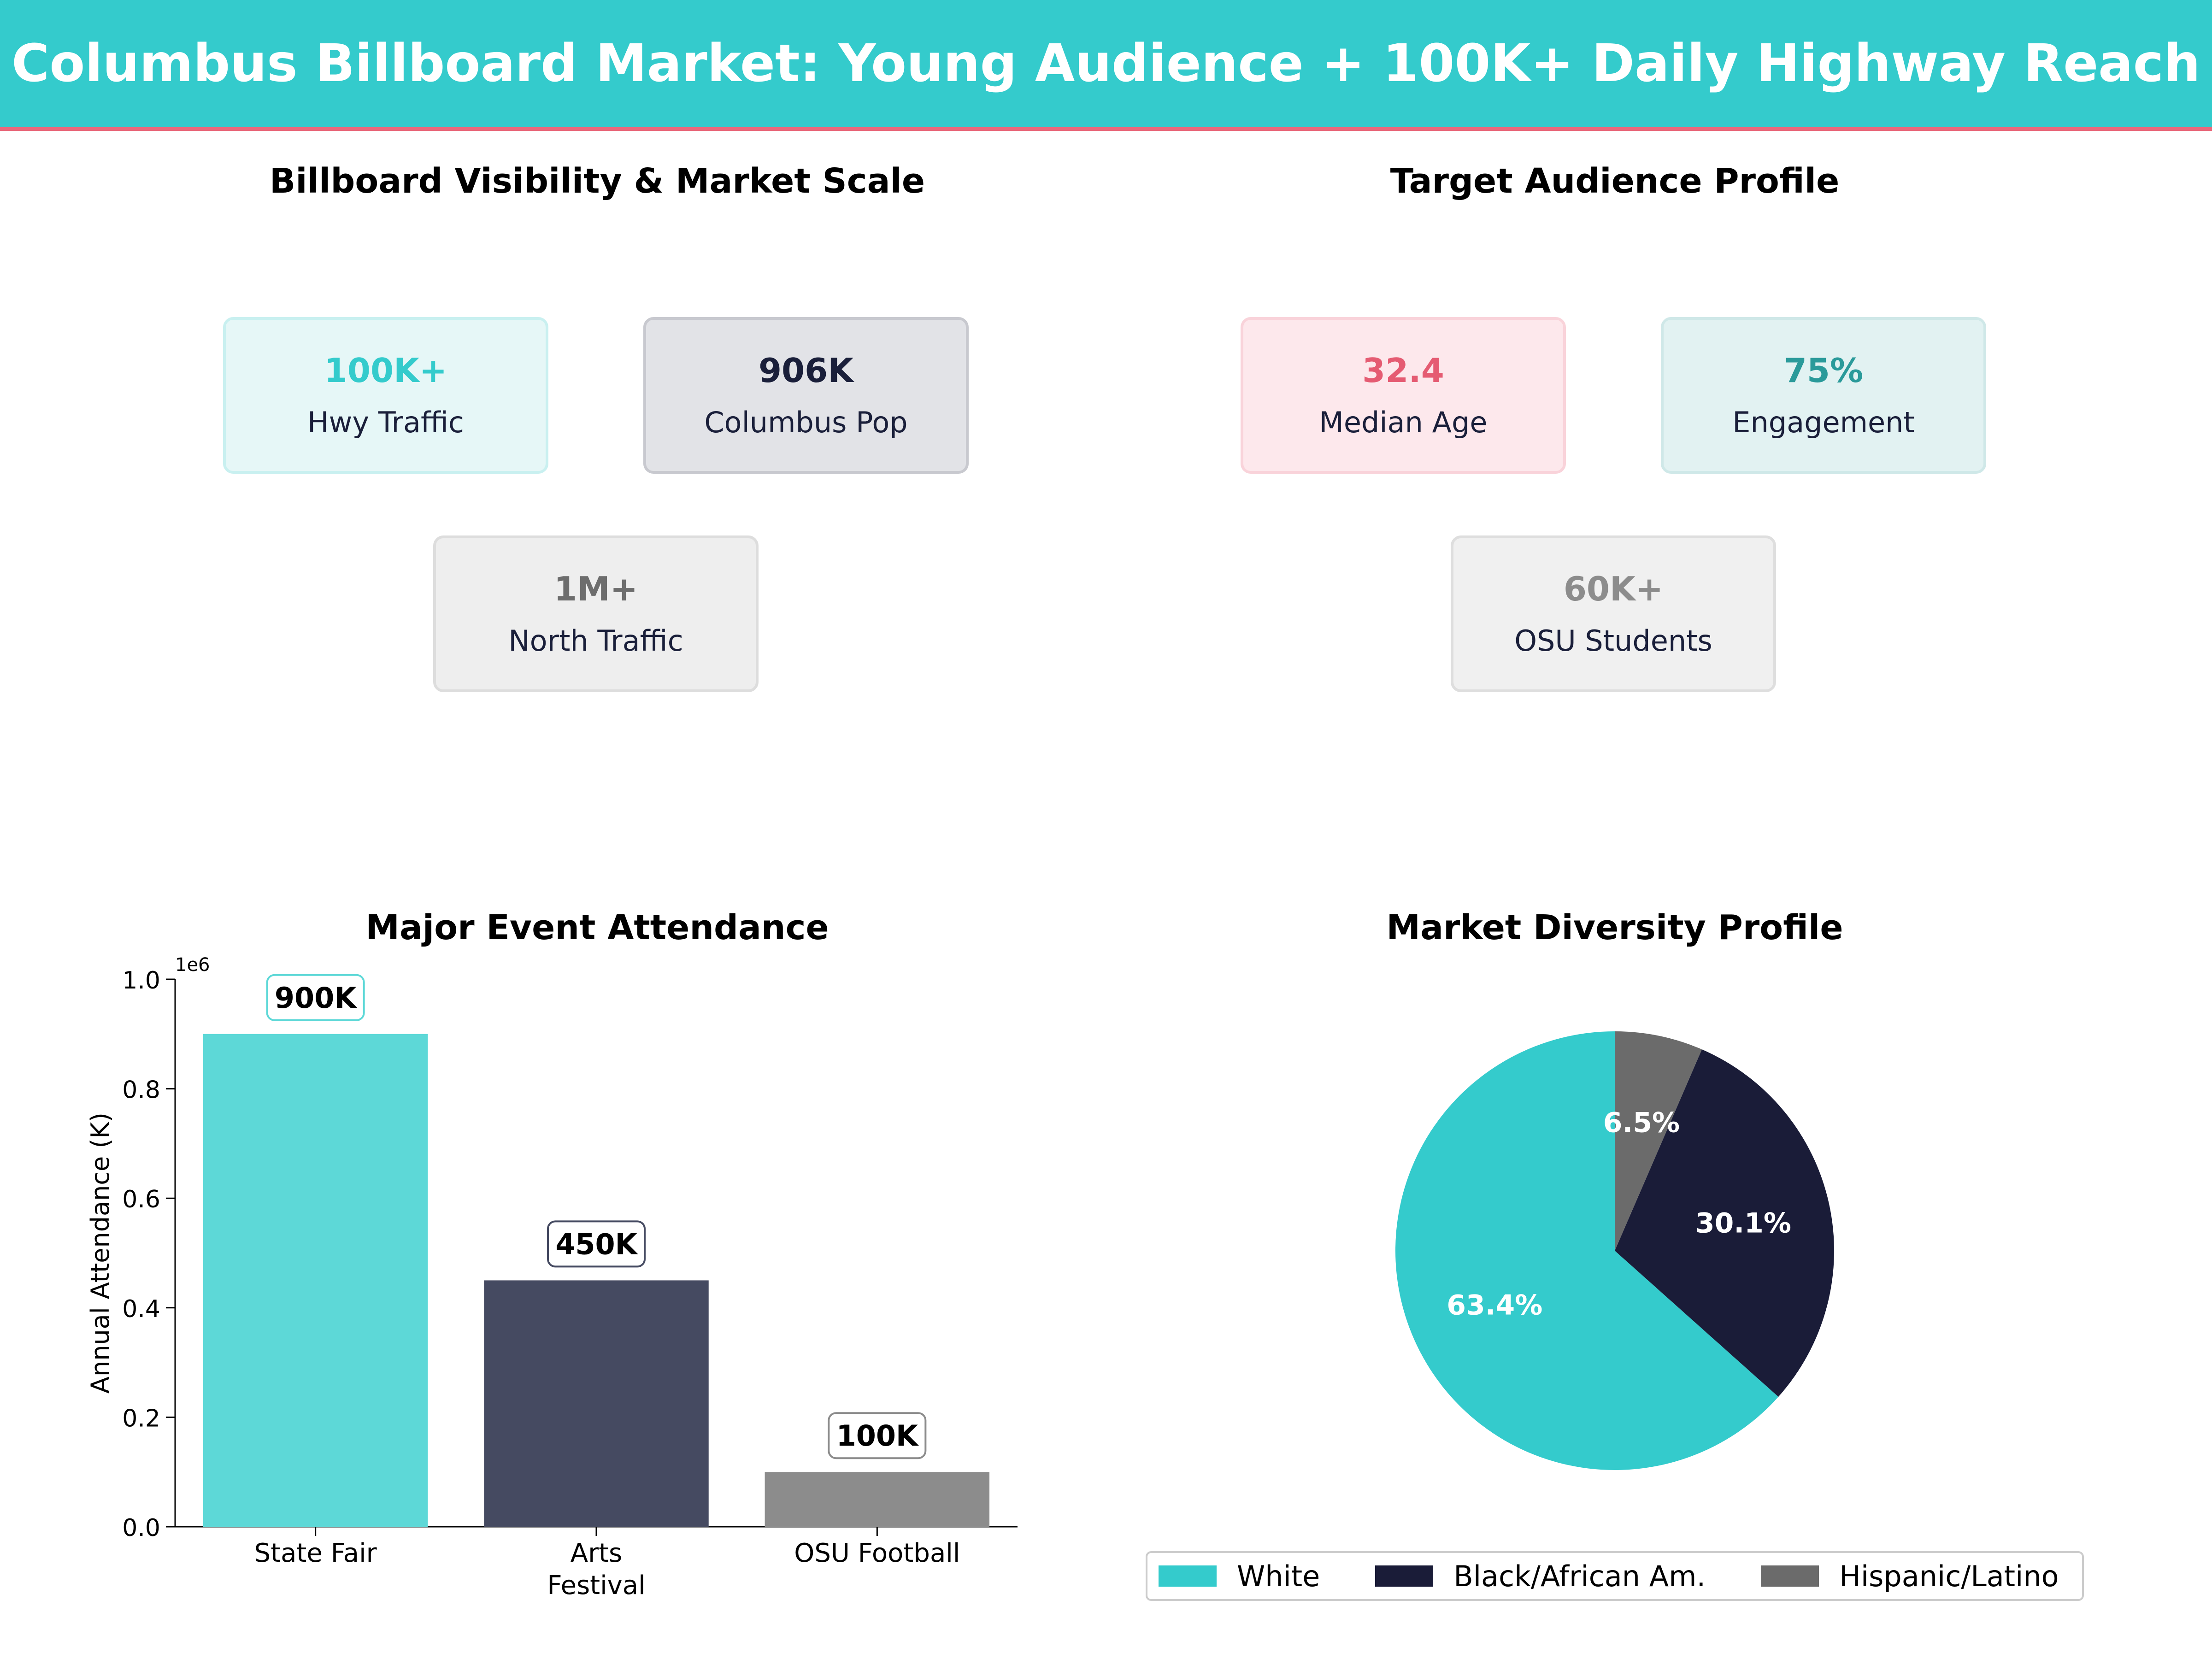 This screenshot has width=2212, height=1659. Describe the element at coordinates (595, 641) in the screenshot. I see `kpi-label: North Traffic` at that location.